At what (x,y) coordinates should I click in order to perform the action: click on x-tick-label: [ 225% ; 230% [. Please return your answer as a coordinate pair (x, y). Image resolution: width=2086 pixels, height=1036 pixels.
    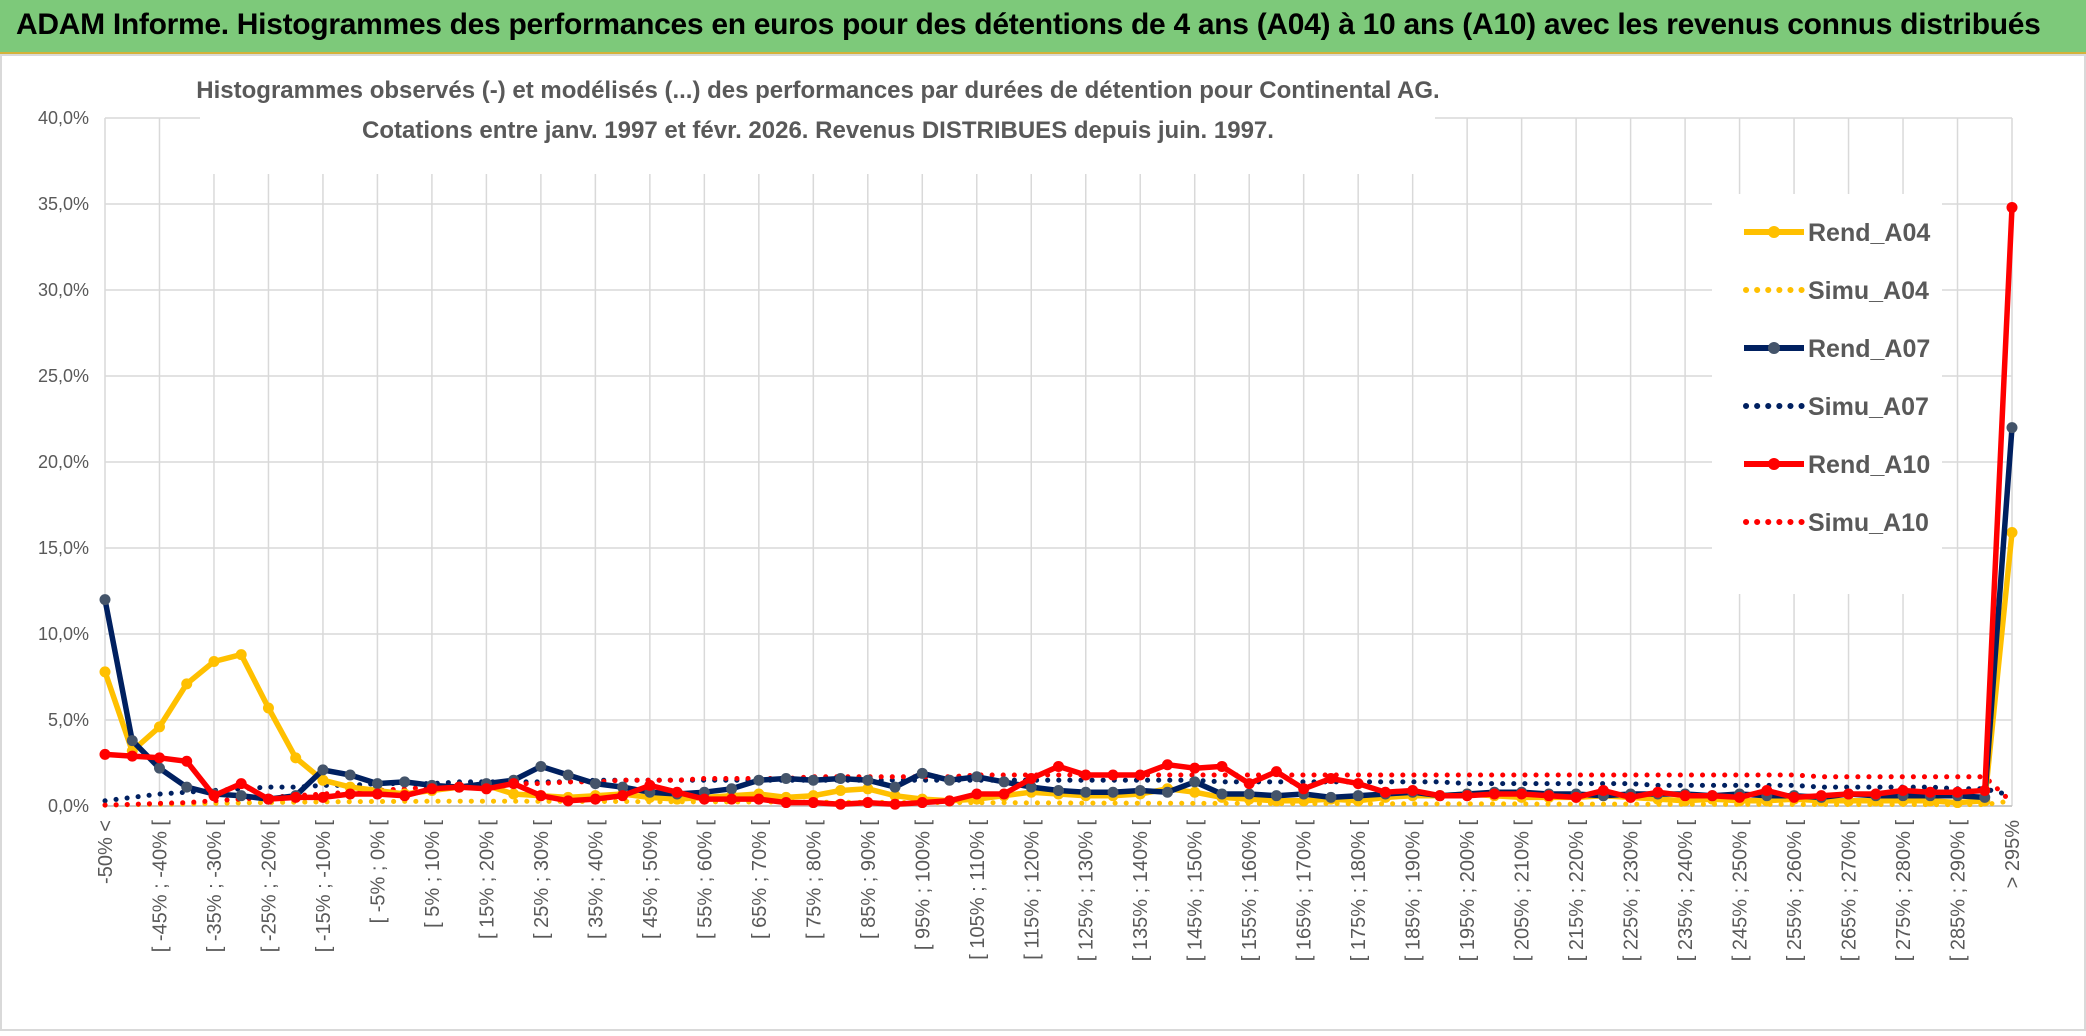
    Looking at the image, I should click on (1632, 891).